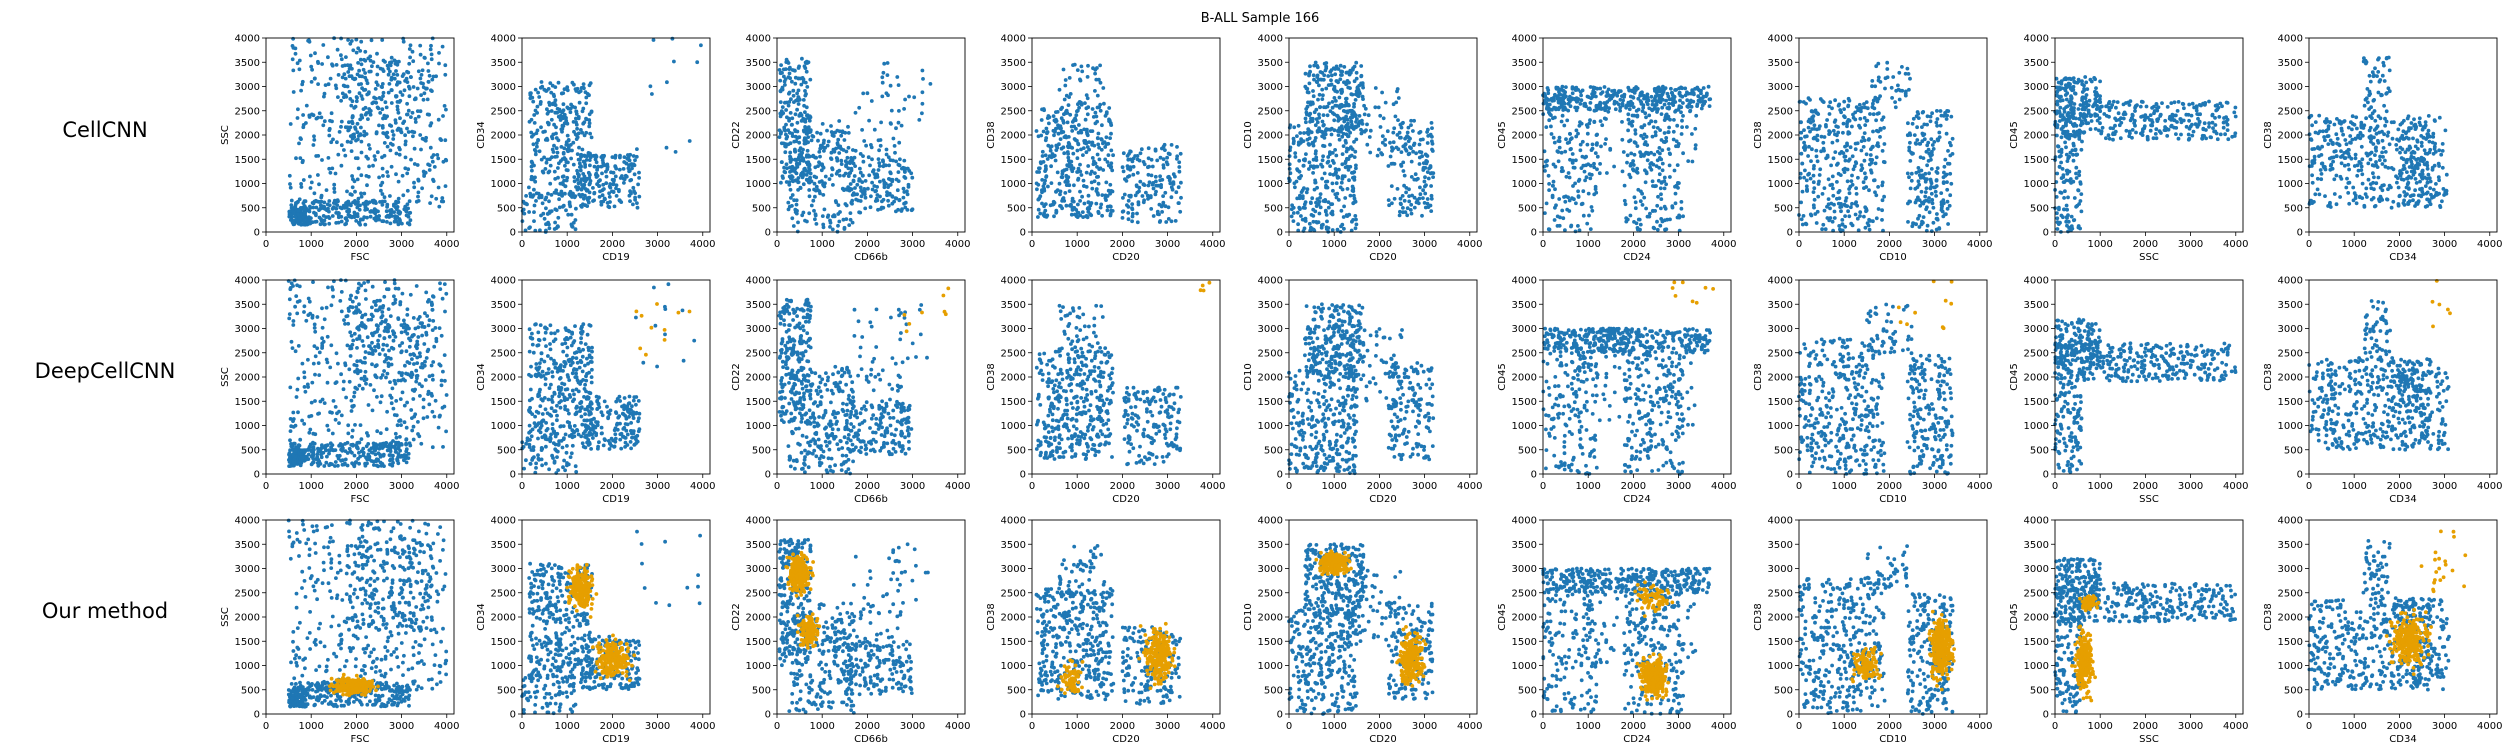 Image resolution: width=2520 pixels, height=756 pixels. What do you see at coordinates (360, 257) in the screenshot?
I see `x-axis-label: FSC` at bounding box center [360, 257].